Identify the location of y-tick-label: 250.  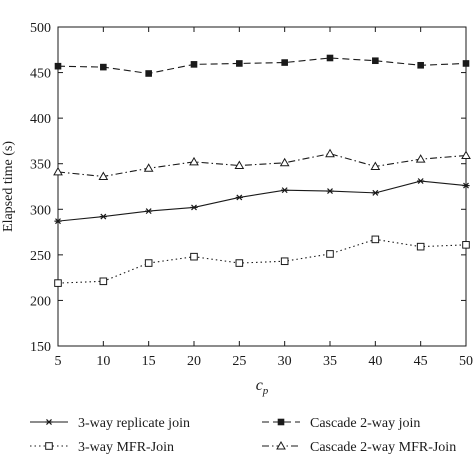
(40, 256).